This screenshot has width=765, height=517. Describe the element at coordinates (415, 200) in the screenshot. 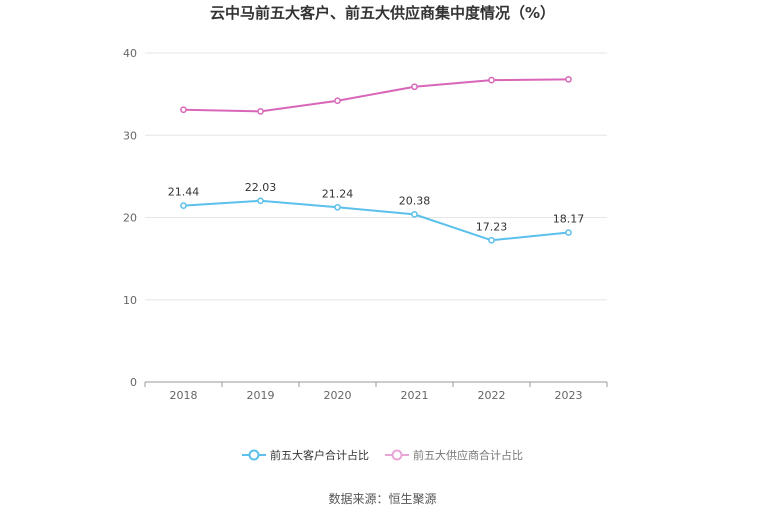

I see `data-label: 20.38` at that location.